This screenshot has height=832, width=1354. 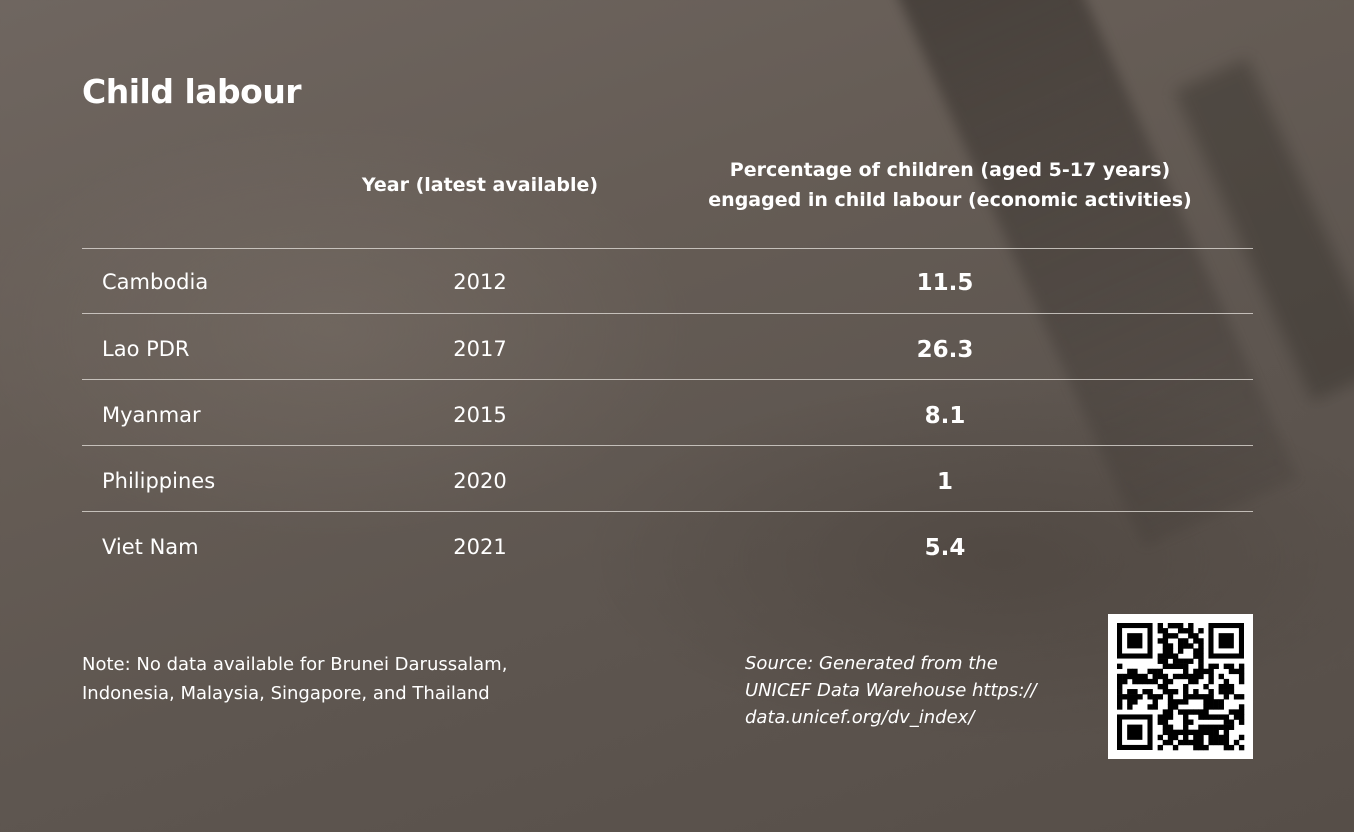 I want to click on table-cell-country: Lao PDR, so click(x=146, y=349).